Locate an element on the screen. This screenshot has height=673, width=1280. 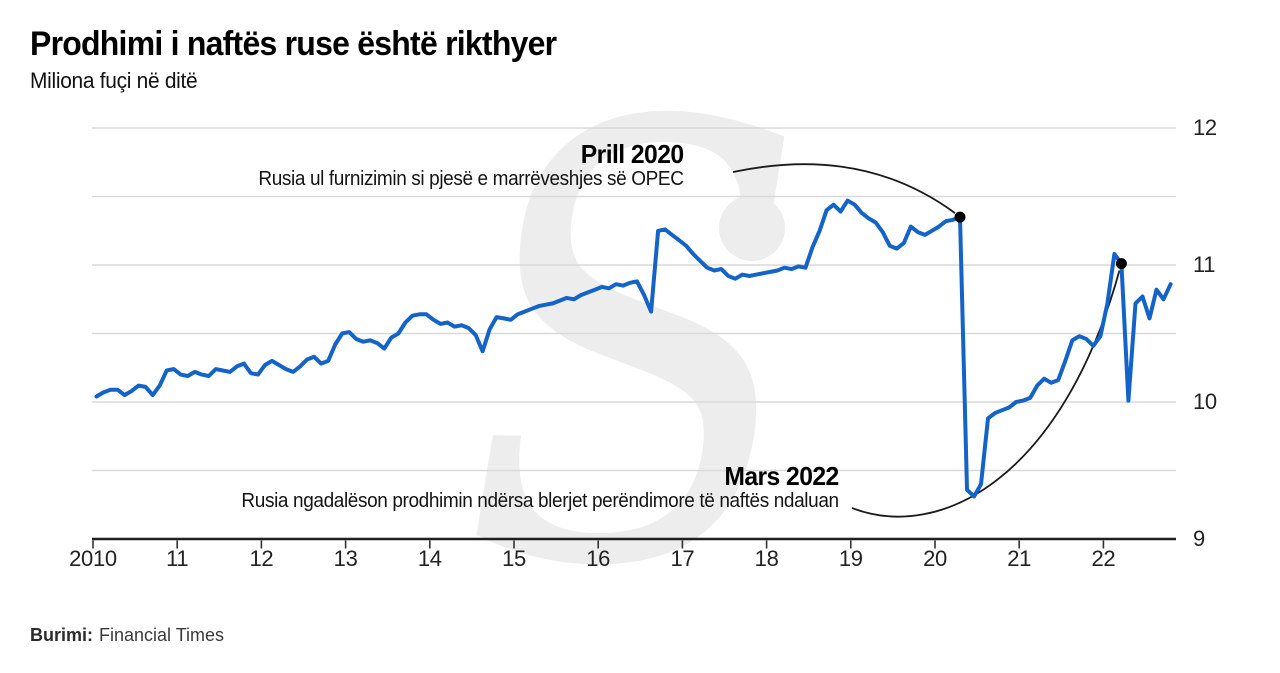
x-axis-label: 14 is located at coordinates (429, 558).